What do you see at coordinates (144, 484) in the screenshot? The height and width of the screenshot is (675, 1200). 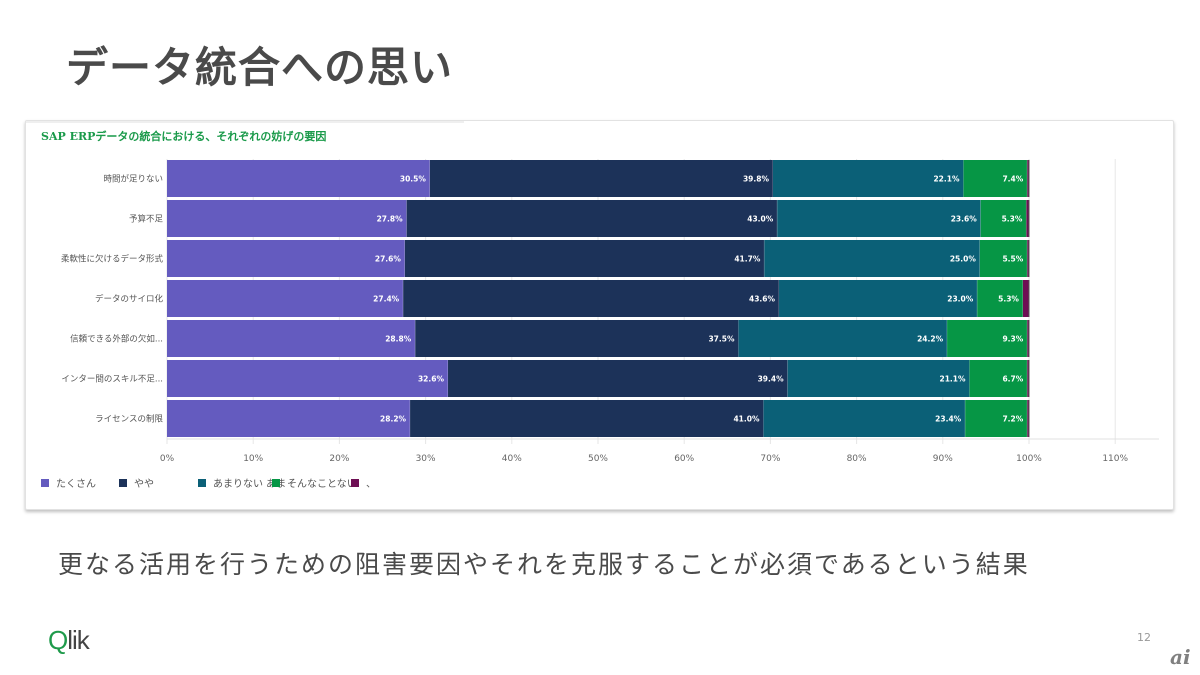 I see `legend-label: やや` at bounding box center [144, 484].